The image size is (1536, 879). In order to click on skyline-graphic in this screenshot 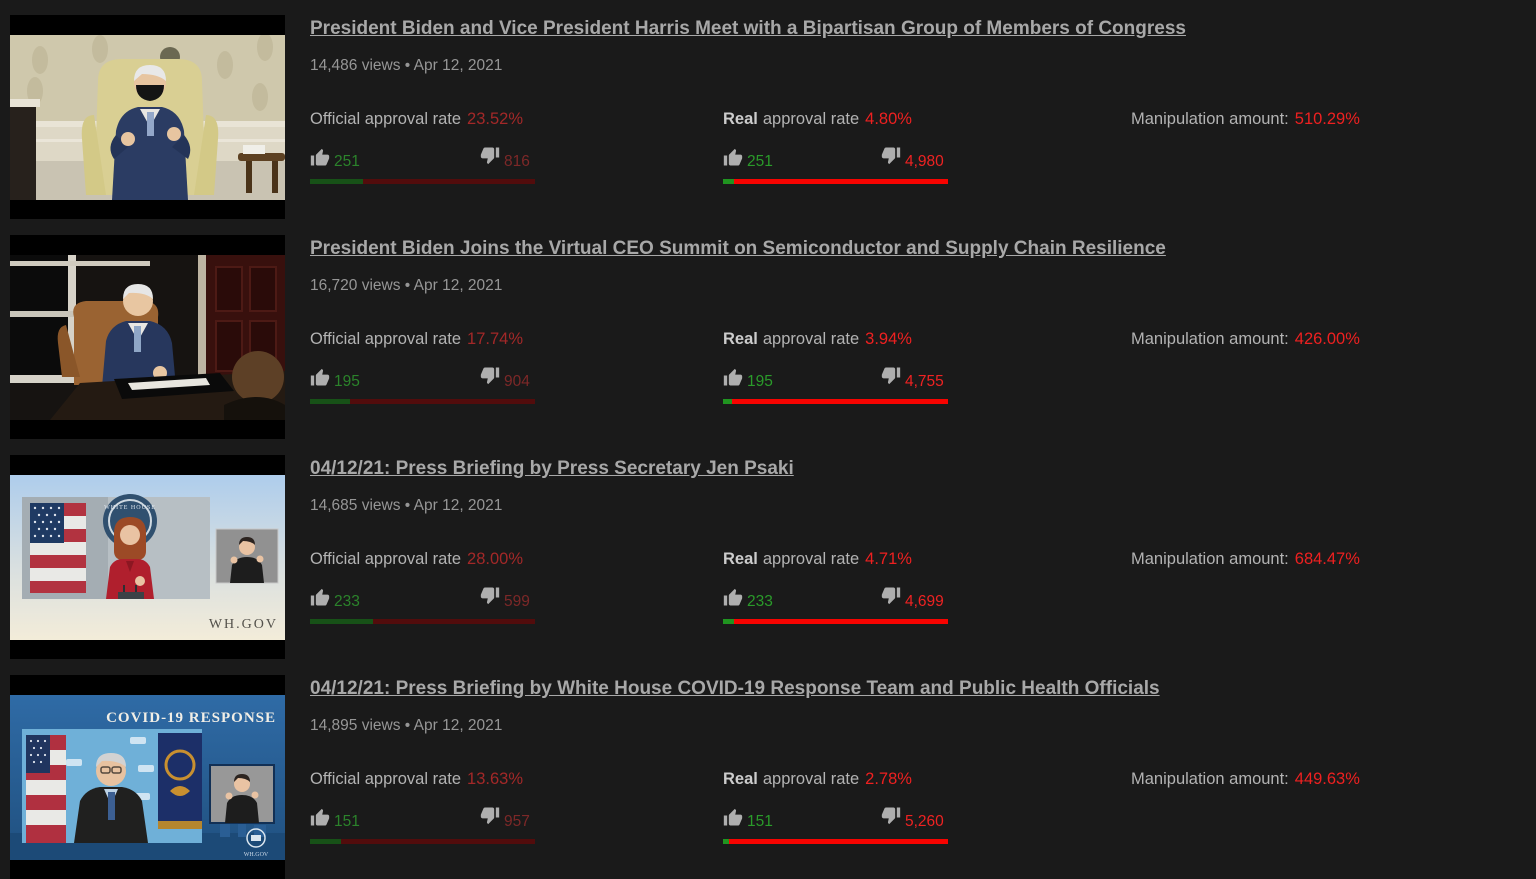, I will do `click(243, 826)`.